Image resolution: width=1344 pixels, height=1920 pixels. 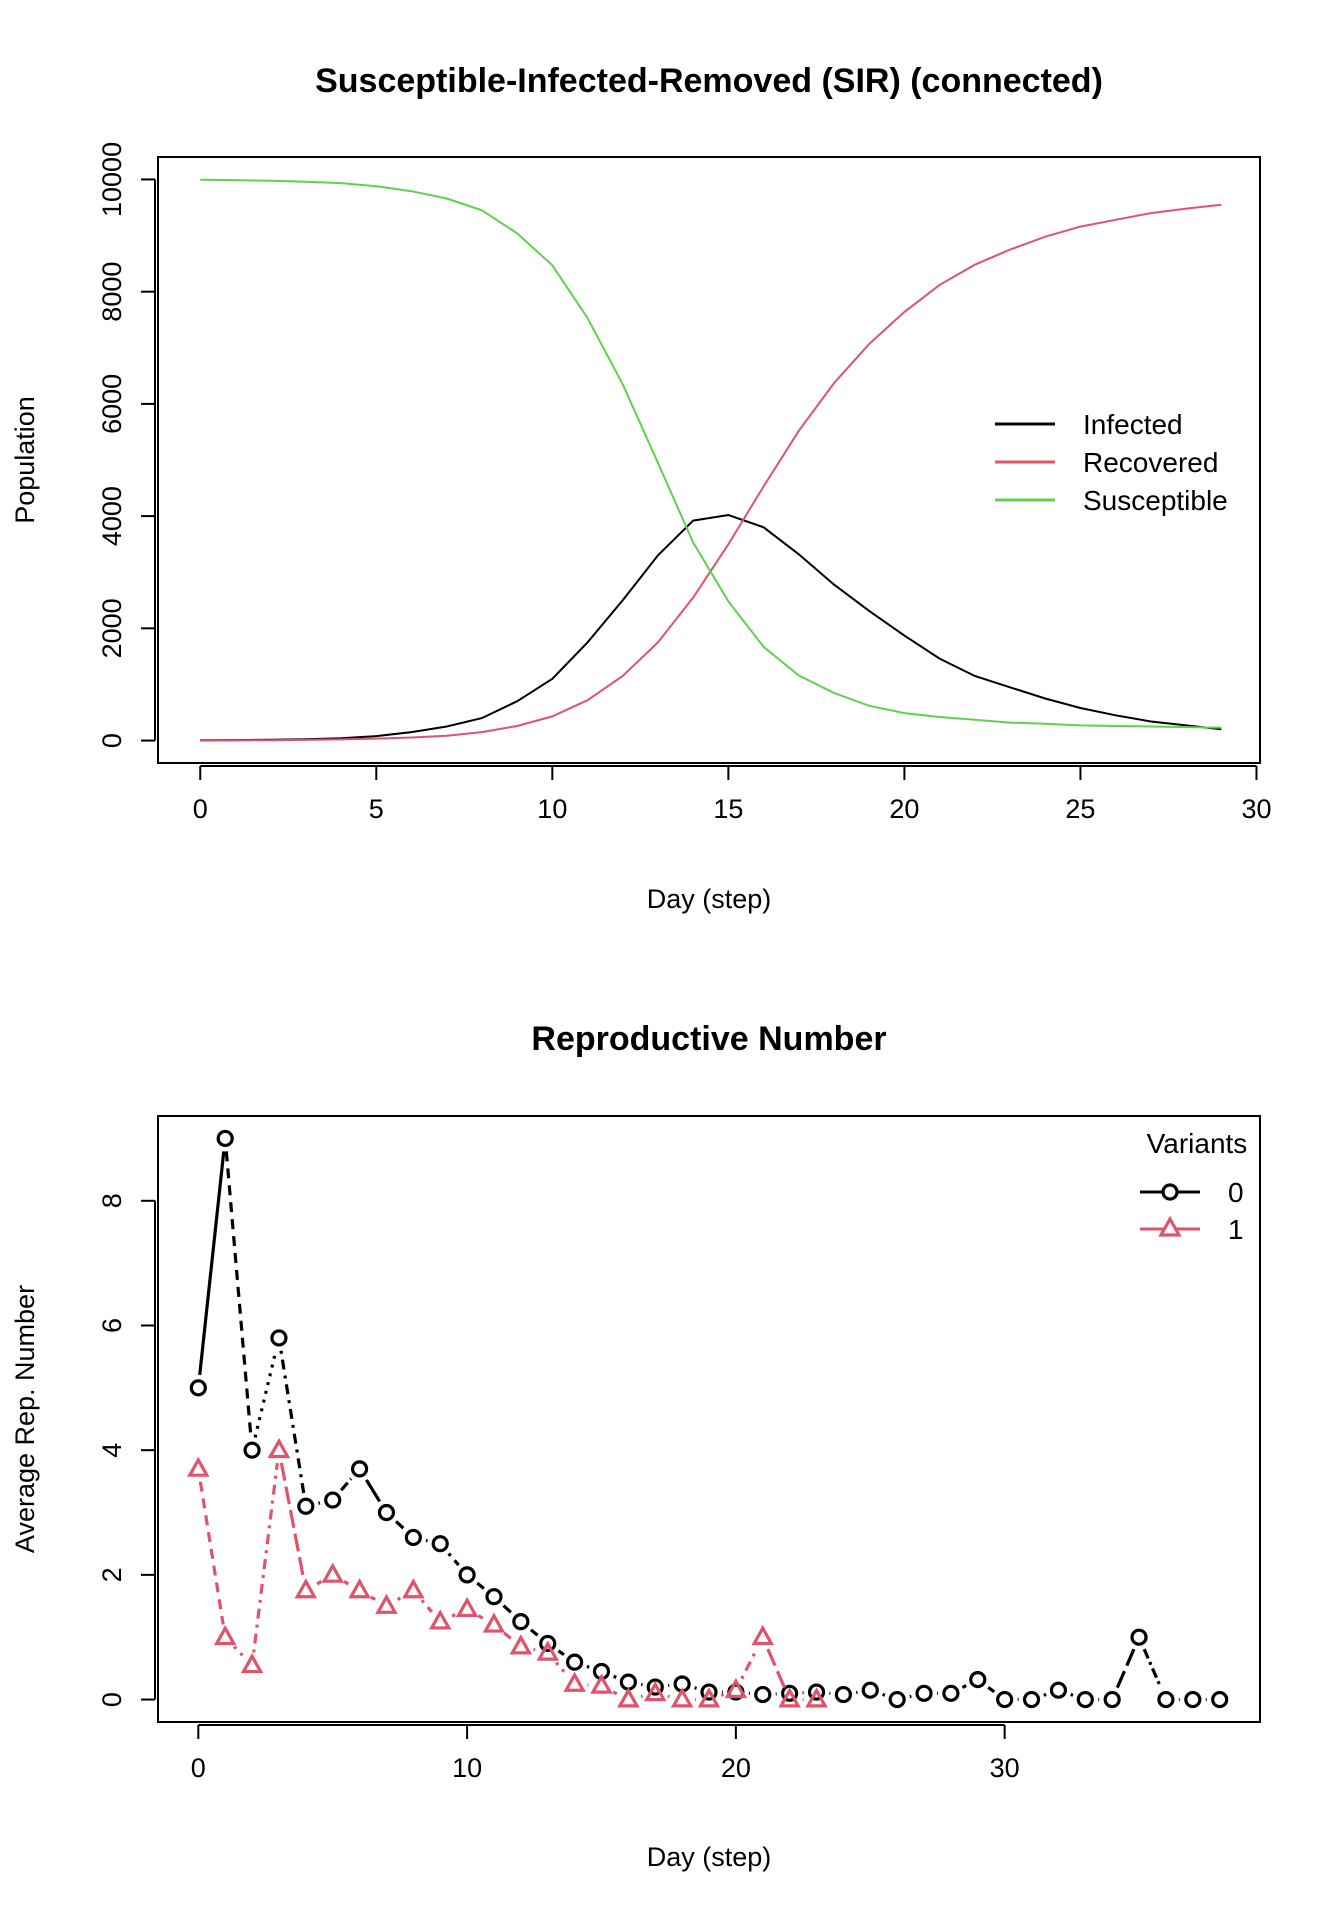 What do you see at coordinates (200, 809) in the screenshot?
I see `sir-x-tick-label: 0` at bounding box center [200, 809].